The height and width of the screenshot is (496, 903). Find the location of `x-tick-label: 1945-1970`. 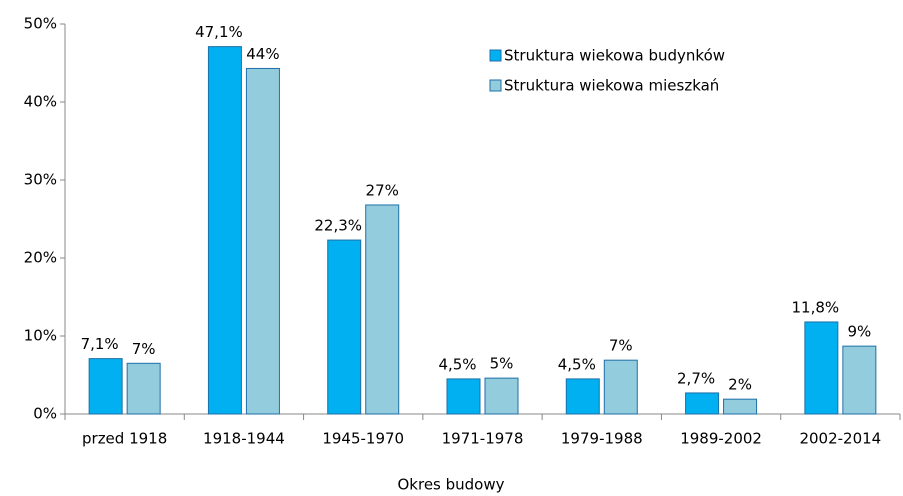

x-tick-label: 1945-1970 is located at coordinates (363, 439).